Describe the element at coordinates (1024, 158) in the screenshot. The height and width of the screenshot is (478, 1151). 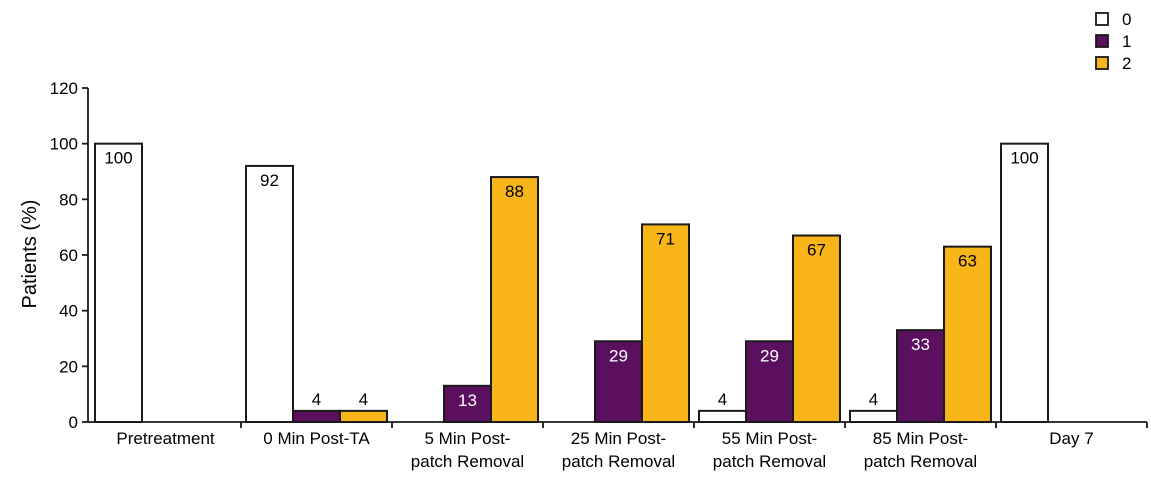
I see `bar-label-0-6: 100` at that location.